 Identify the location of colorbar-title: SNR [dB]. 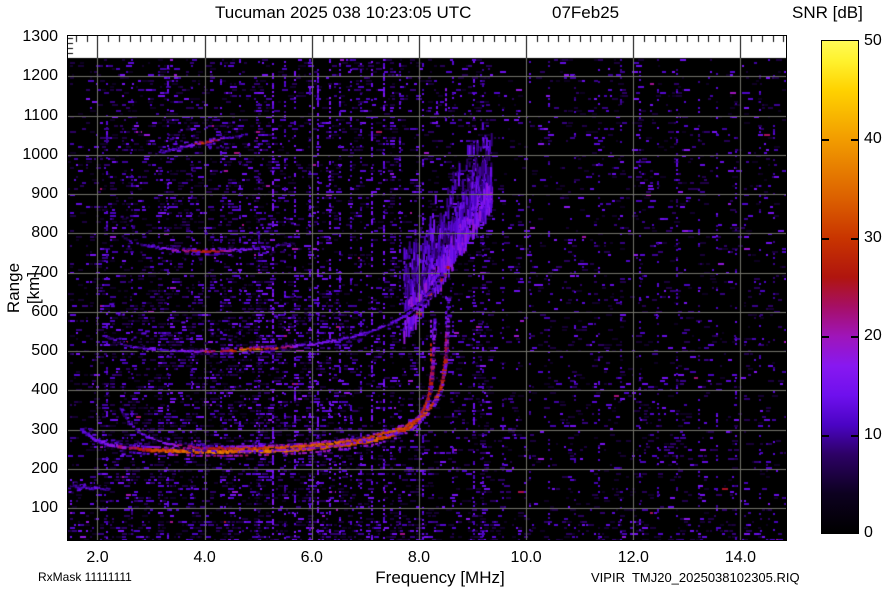
(827, 12).